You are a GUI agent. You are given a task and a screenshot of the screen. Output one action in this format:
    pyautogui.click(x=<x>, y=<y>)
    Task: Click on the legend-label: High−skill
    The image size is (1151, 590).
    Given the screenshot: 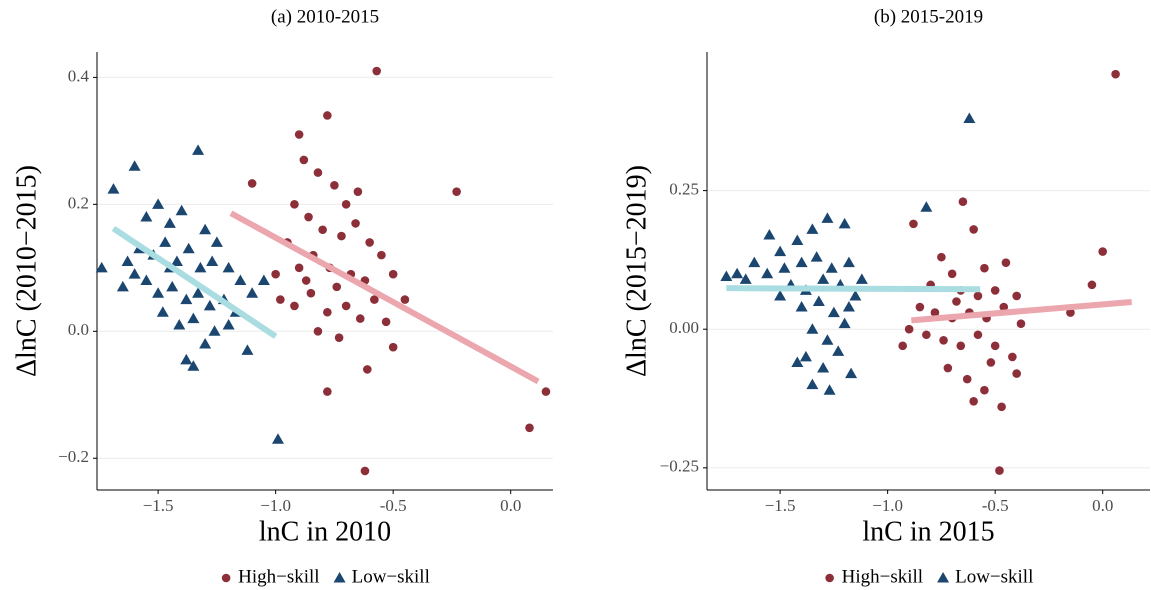 What is the action you would take?
    pyautogui.click(x=278, y=576)
    